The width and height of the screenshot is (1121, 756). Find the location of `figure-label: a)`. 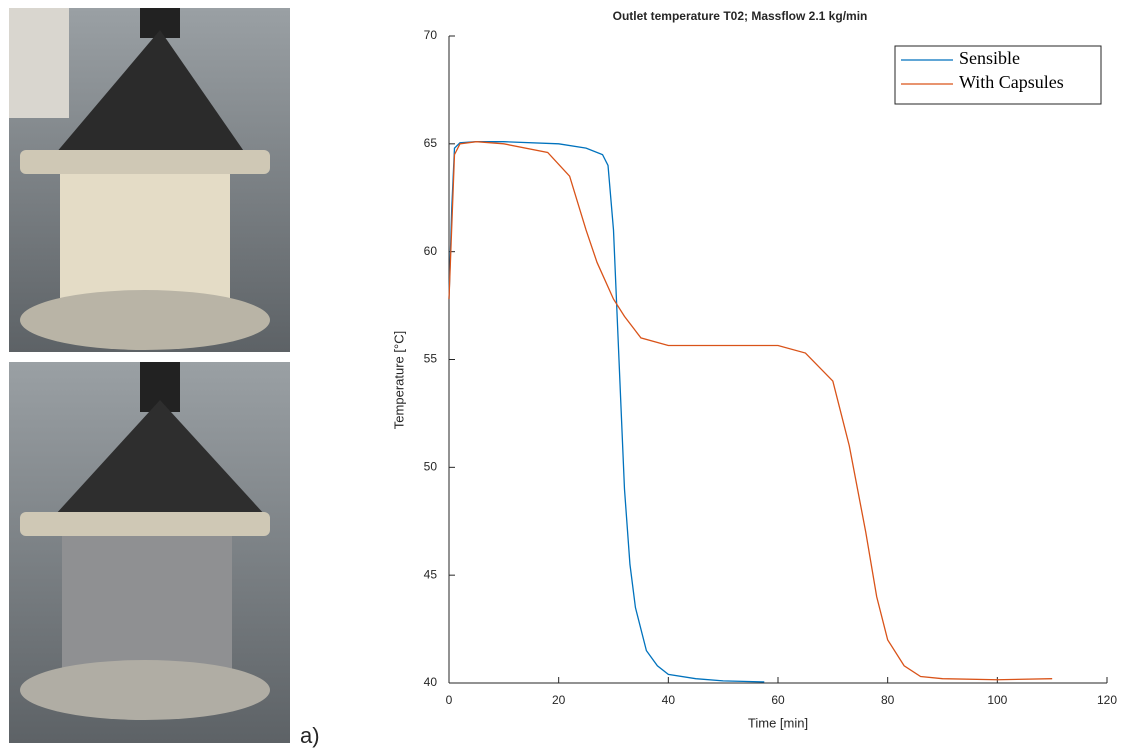

figure-label: a) is located at coordinates (310, 735).